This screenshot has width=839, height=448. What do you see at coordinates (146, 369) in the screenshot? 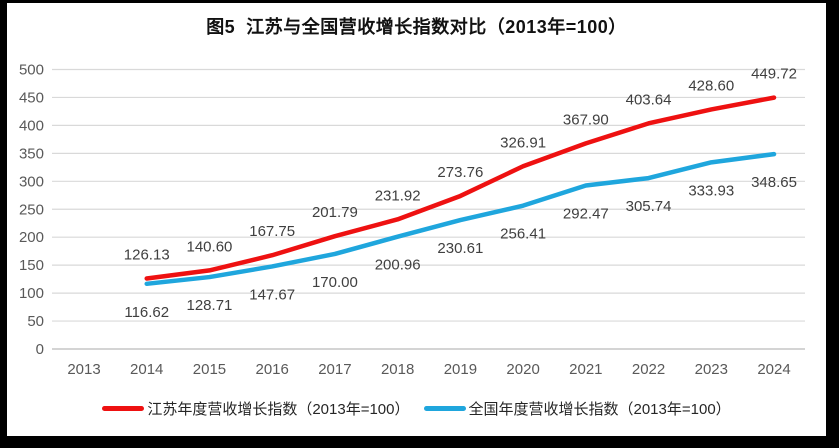
I see `x-tick-label: 2014` at bounding box center [146, 369].